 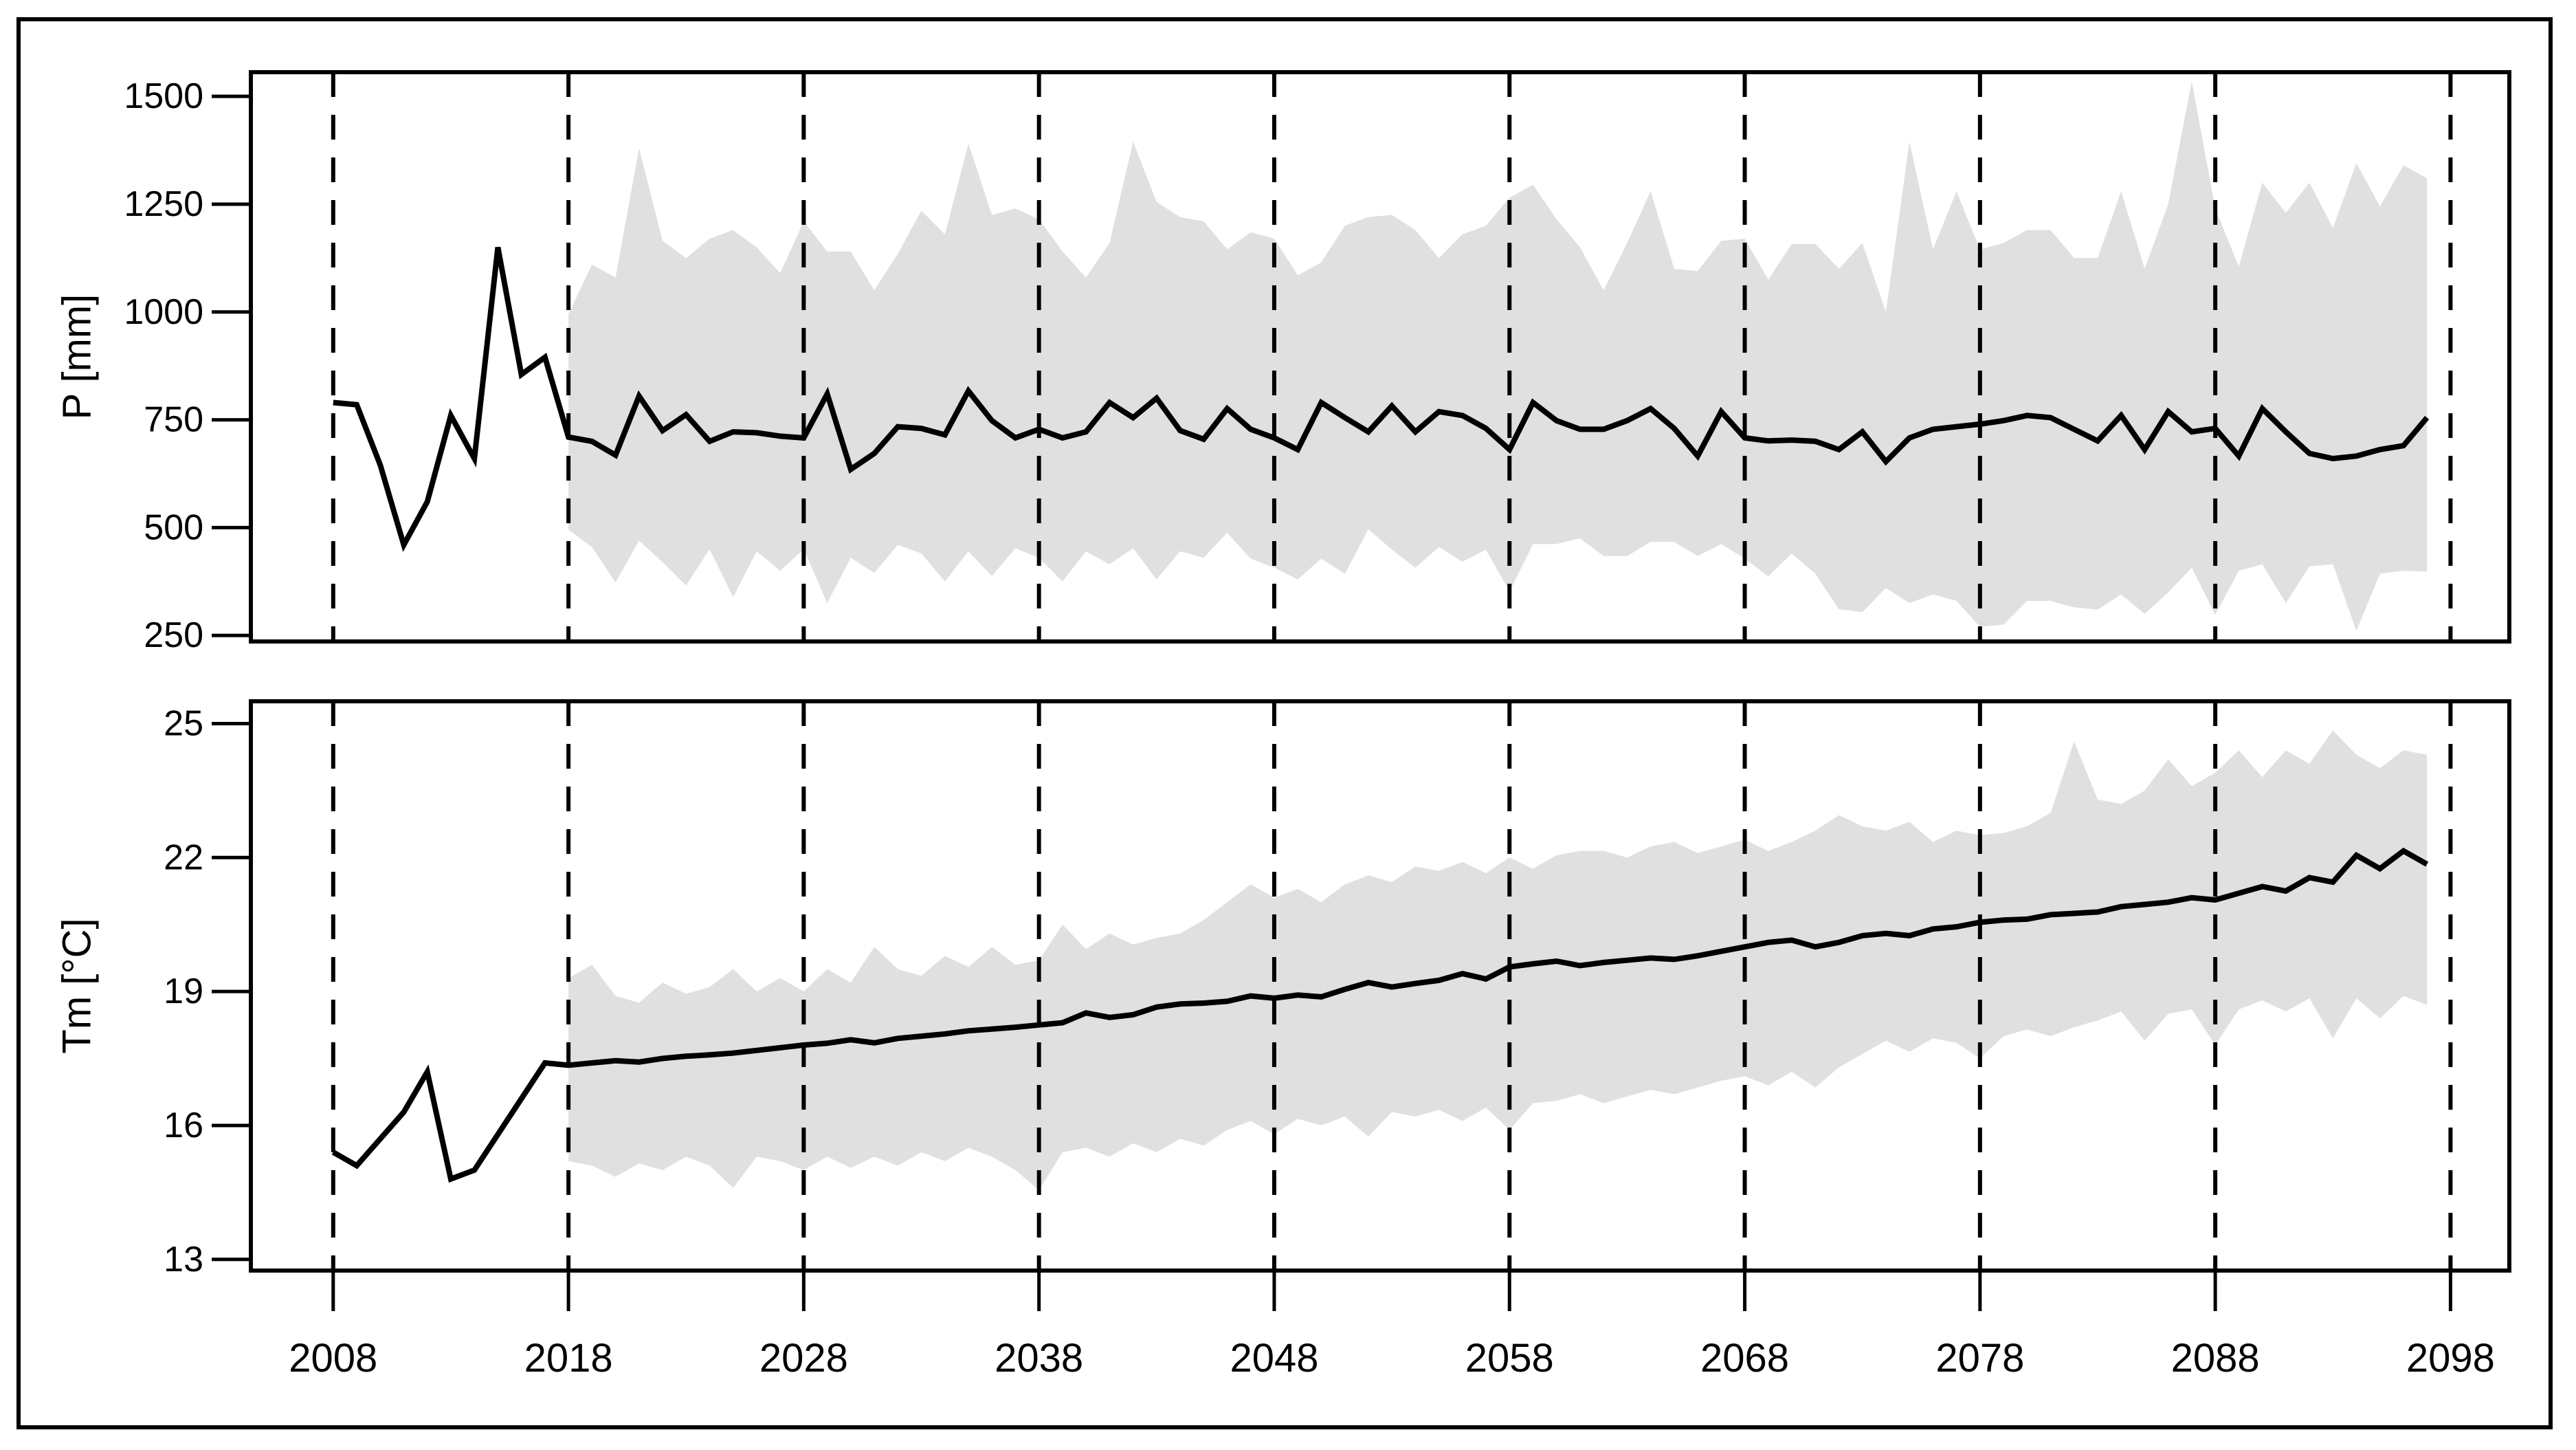 I want to click on x-tick-label-2038: 2038, so click(x=1039, y=1358).